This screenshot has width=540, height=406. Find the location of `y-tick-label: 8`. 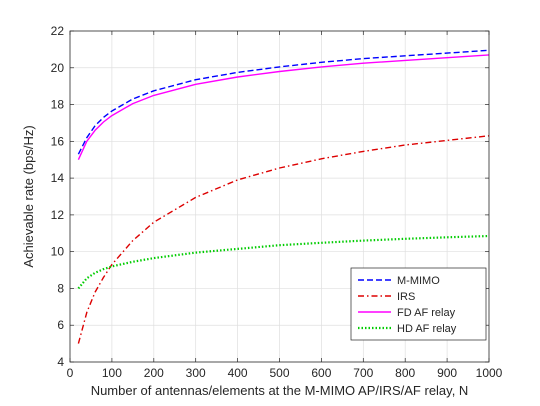

y-tick-label: 8 is located at coordinates (60, 288).